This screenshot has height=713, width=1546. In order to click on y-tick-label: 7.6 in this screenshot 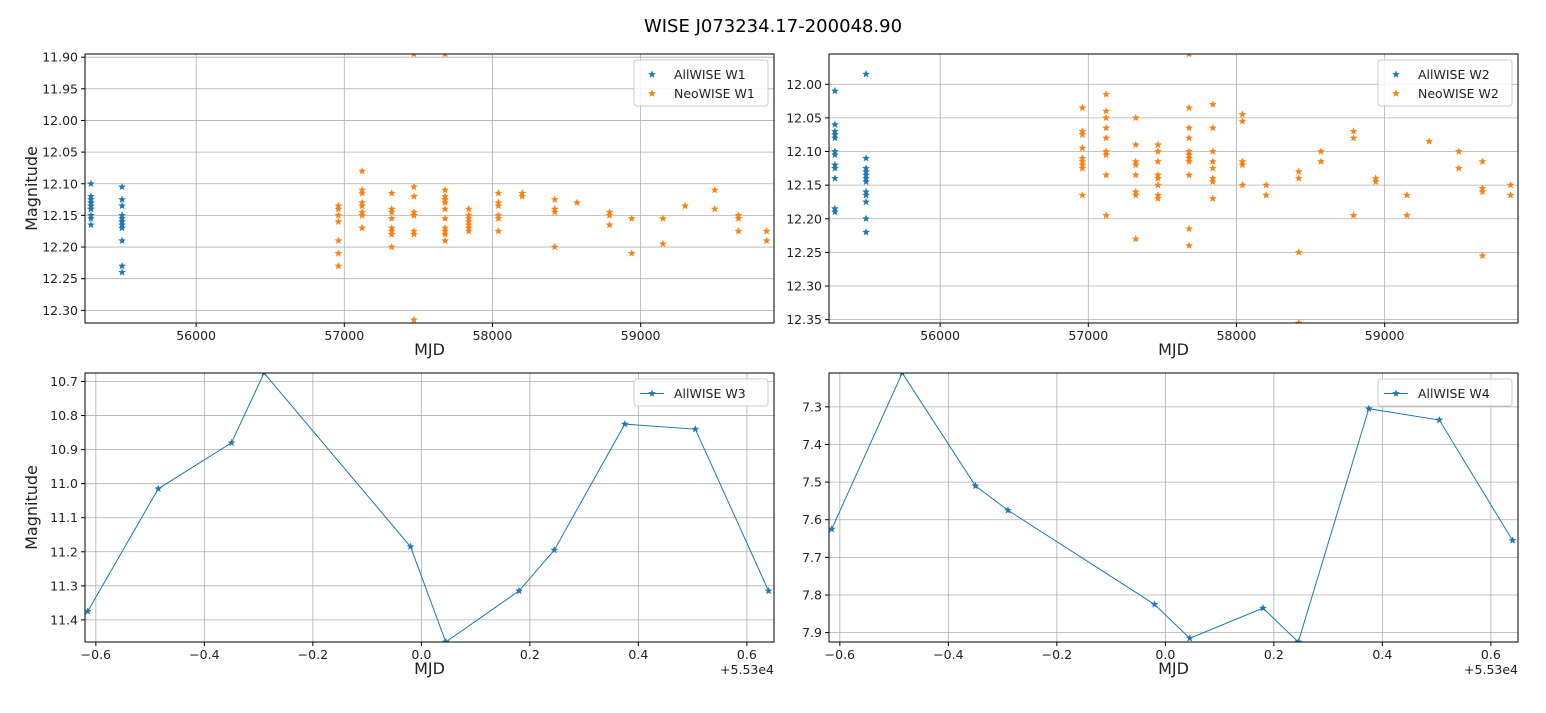, I will do `click(812, 519)`.